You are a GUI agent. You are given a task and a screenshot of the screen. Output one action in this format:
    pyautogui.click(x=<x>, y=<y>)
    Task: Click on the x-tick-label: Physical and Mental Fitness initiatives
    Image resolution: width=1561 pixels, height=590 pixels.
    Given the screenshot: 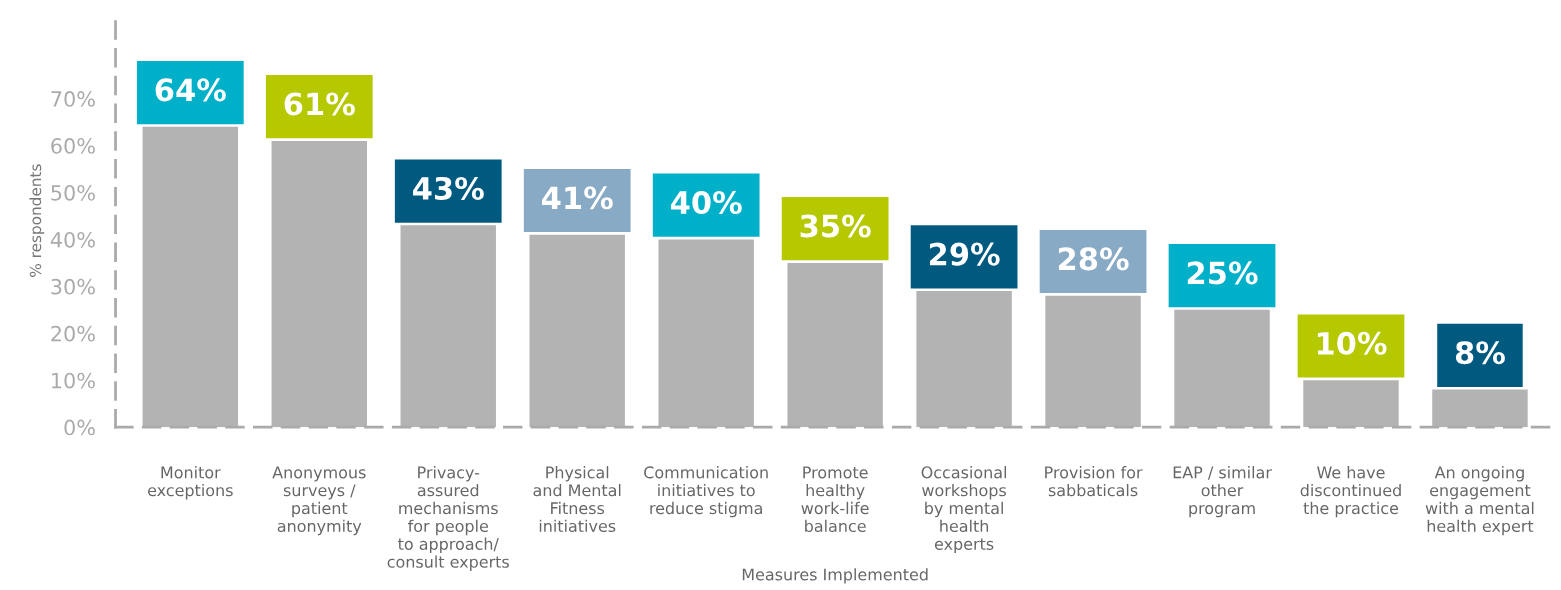 What is the action you would take?
    pyautogui.click(x=577, y=499)
    